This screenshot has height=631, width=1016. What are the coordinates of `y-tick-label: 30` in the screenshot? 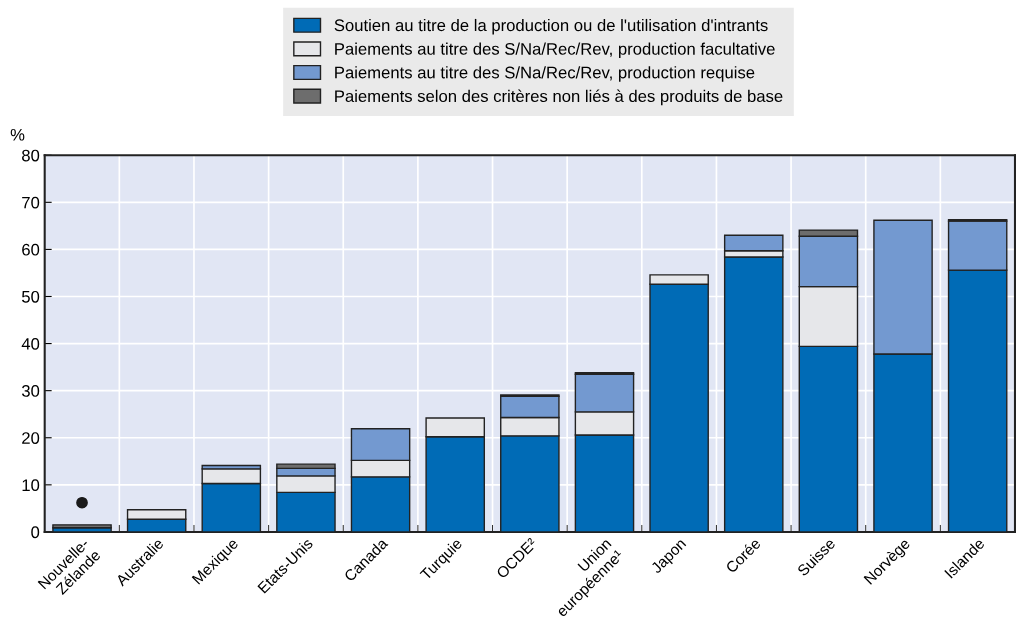 It's located at (30, 391).